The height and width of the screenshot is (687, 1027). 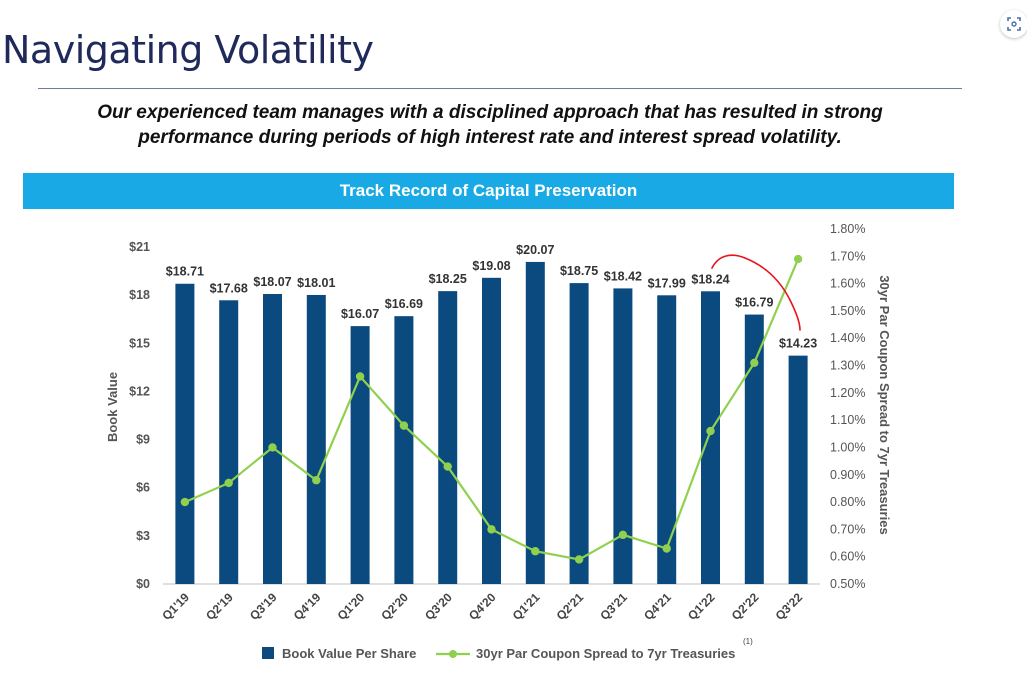 I want to click on y-tick-label: $6, so click(x=143, y=488).